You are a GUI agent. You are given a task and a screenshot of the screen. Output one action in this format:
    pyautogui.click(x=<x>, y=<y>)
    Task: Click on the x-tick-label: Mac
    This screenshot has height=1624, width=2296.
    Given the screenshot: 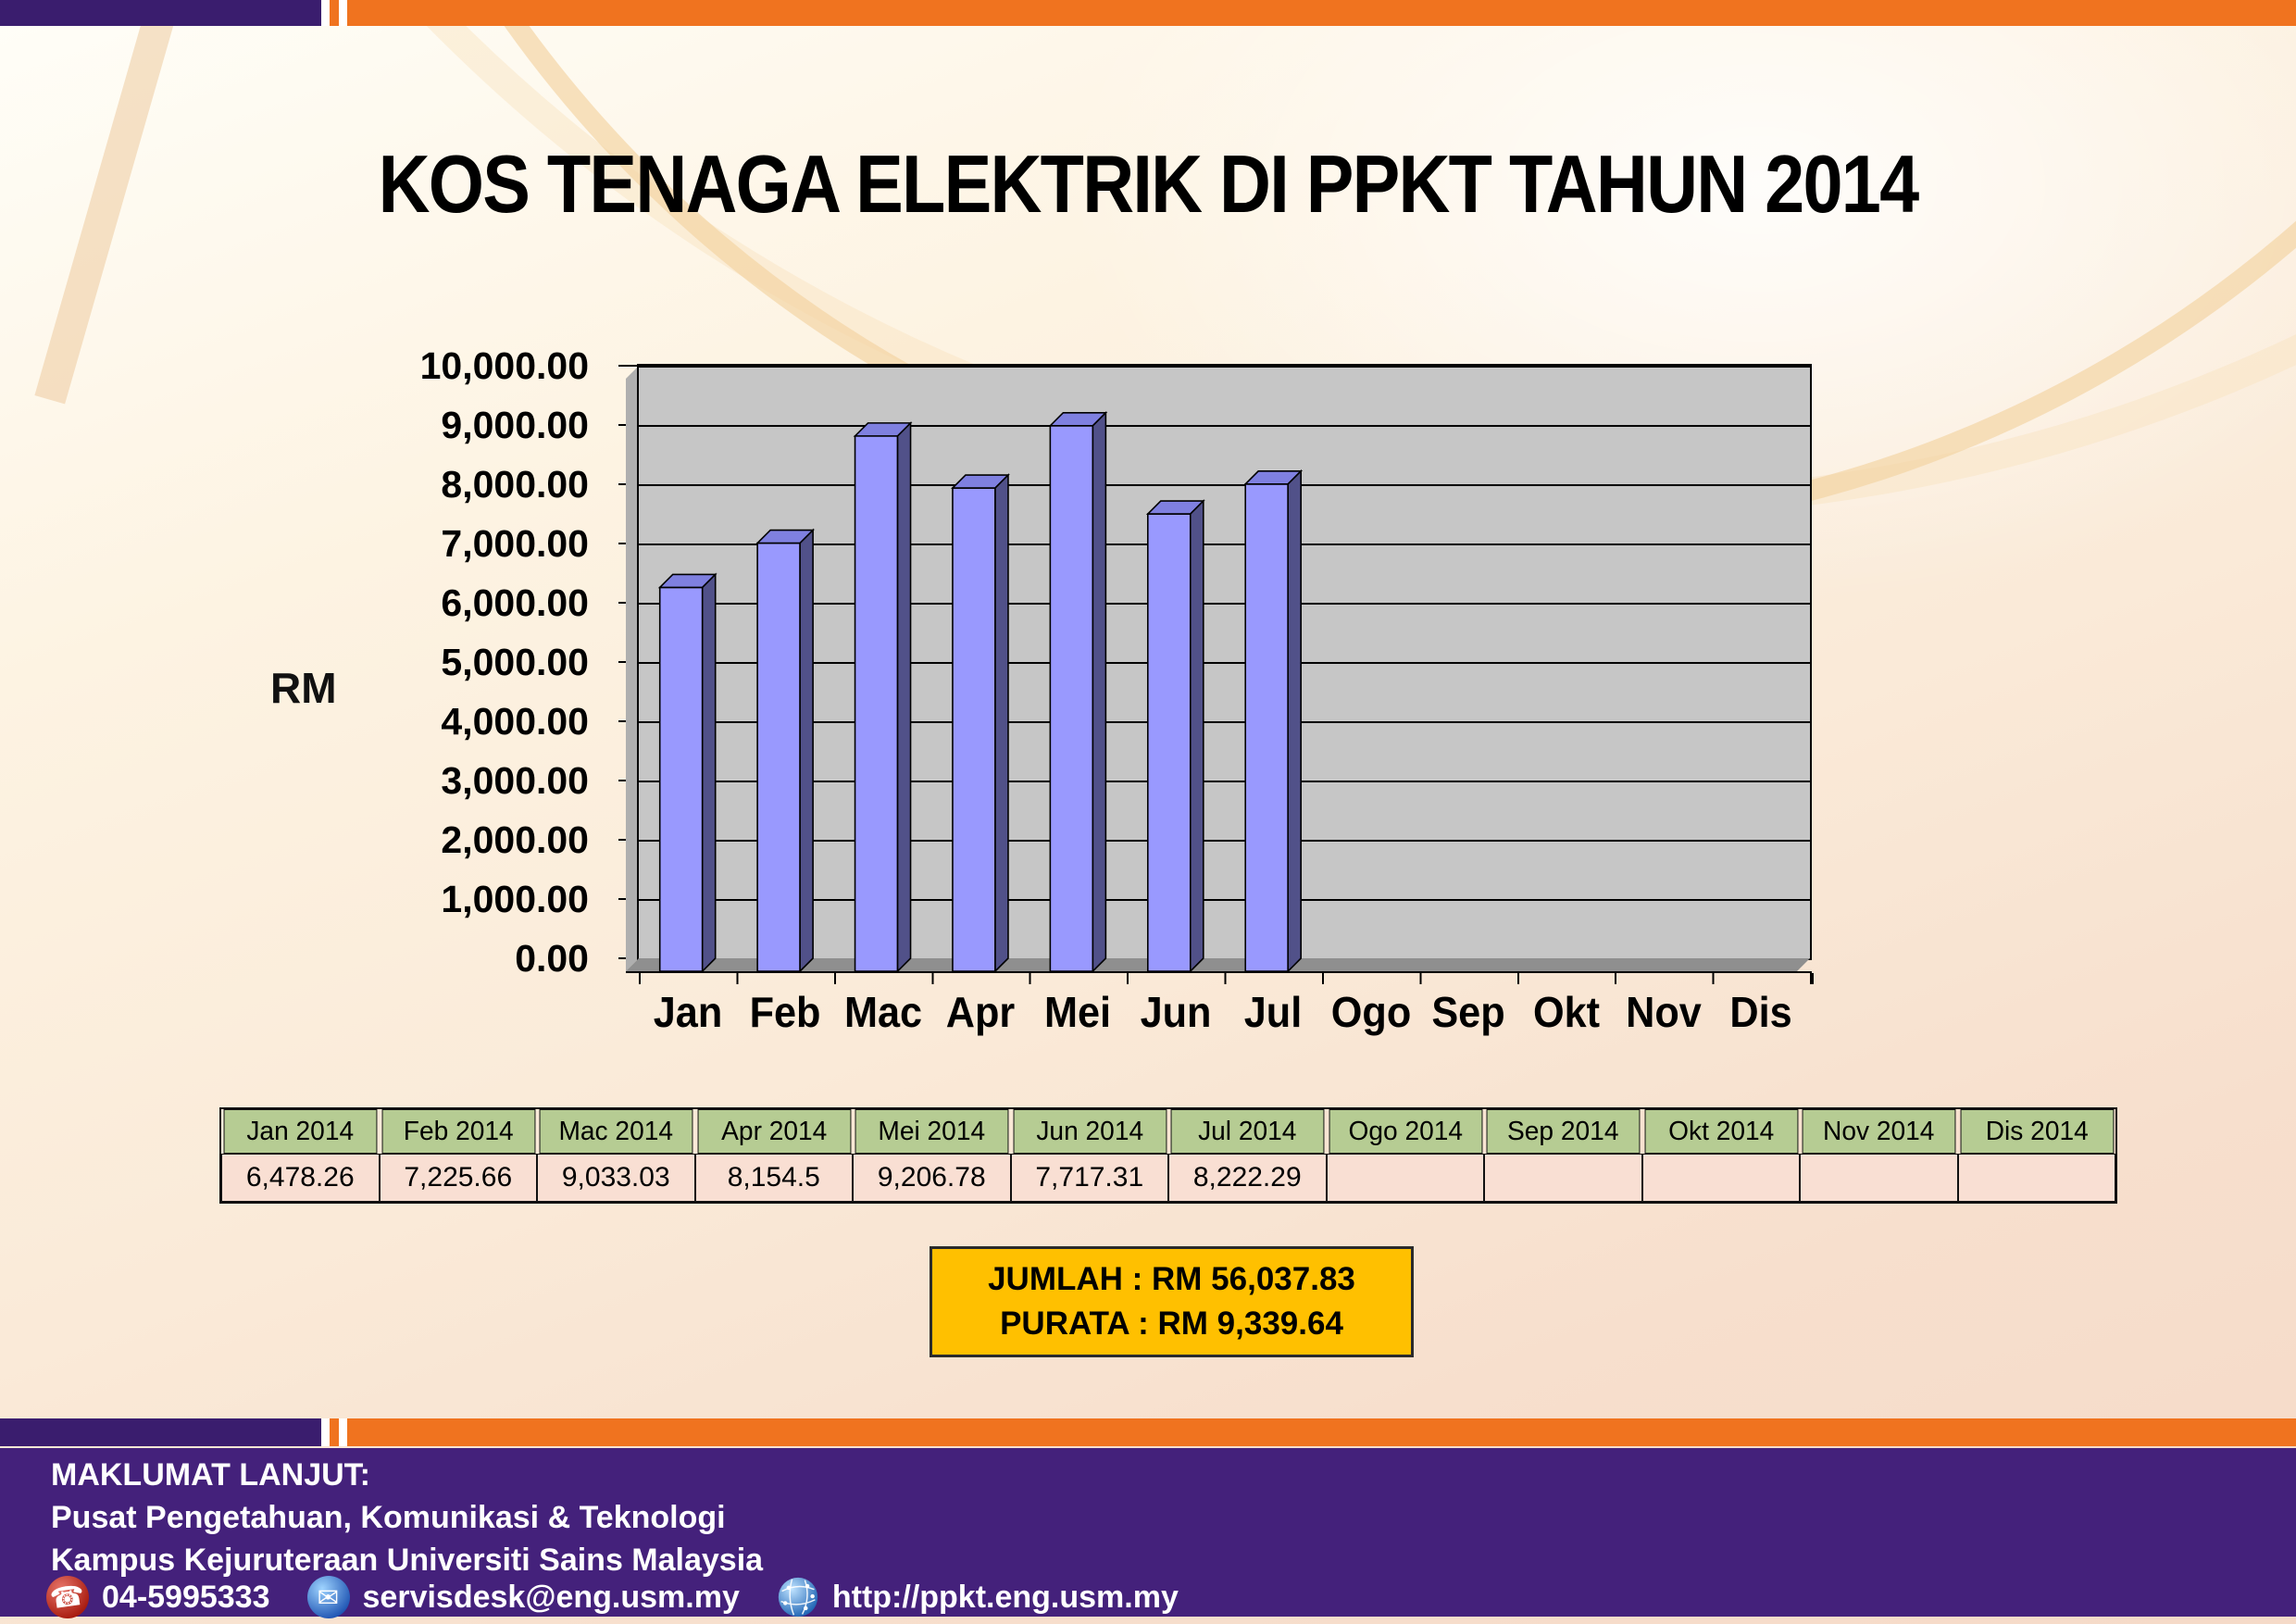 What is the action you would take?
    pyautogui.click(x=882, y=1012)
    